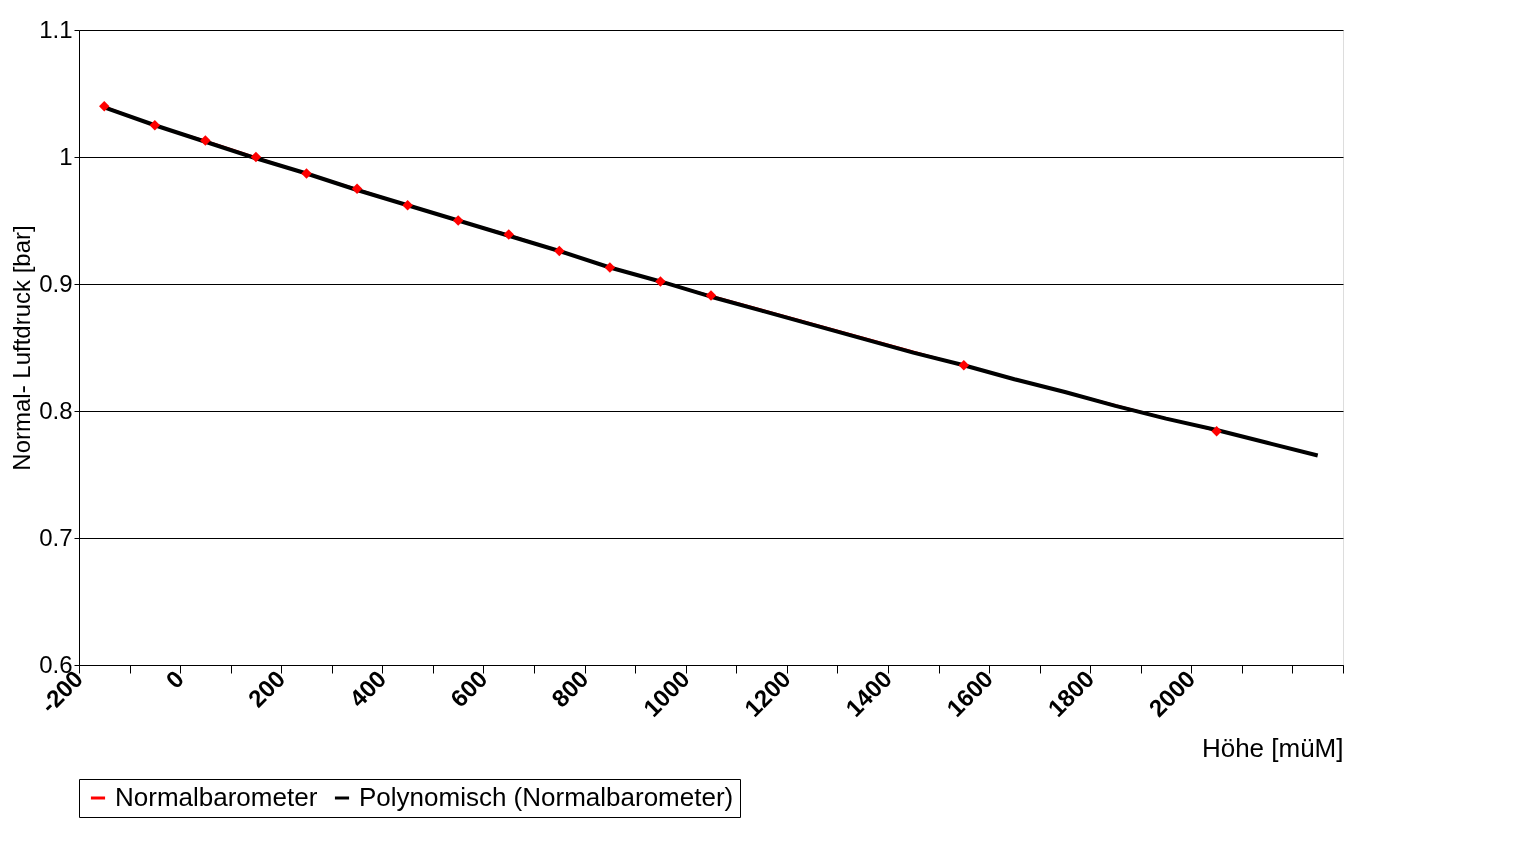 This screenshot has width=1531, height=841. What do you see at coordinates (546, 797) in the screenshot?
I see `legend-label: Polynomisch (Normalbarometer)` at bounding box center [546, 797].